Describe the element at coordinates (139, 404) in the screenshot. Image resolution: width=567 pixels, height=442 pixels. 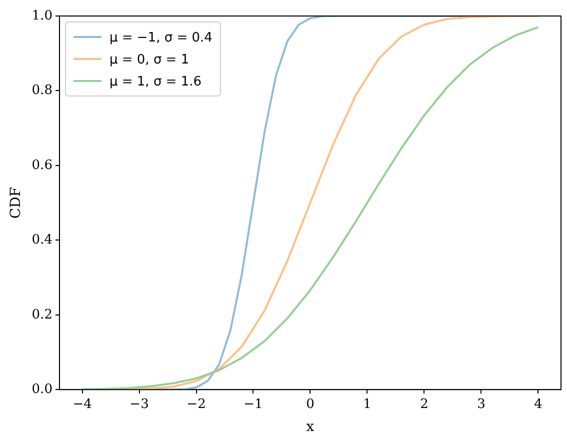
I see `x-tick-label: −3` at that location.